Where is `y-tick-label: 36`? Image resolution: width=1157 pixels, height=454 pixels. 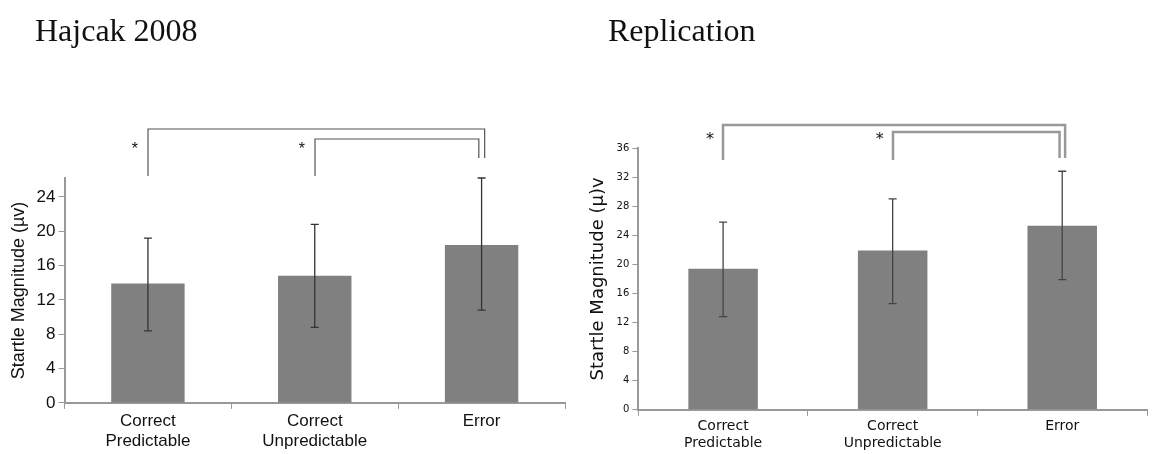
y-tick-label: 36 is located at coordinates (623, 147).